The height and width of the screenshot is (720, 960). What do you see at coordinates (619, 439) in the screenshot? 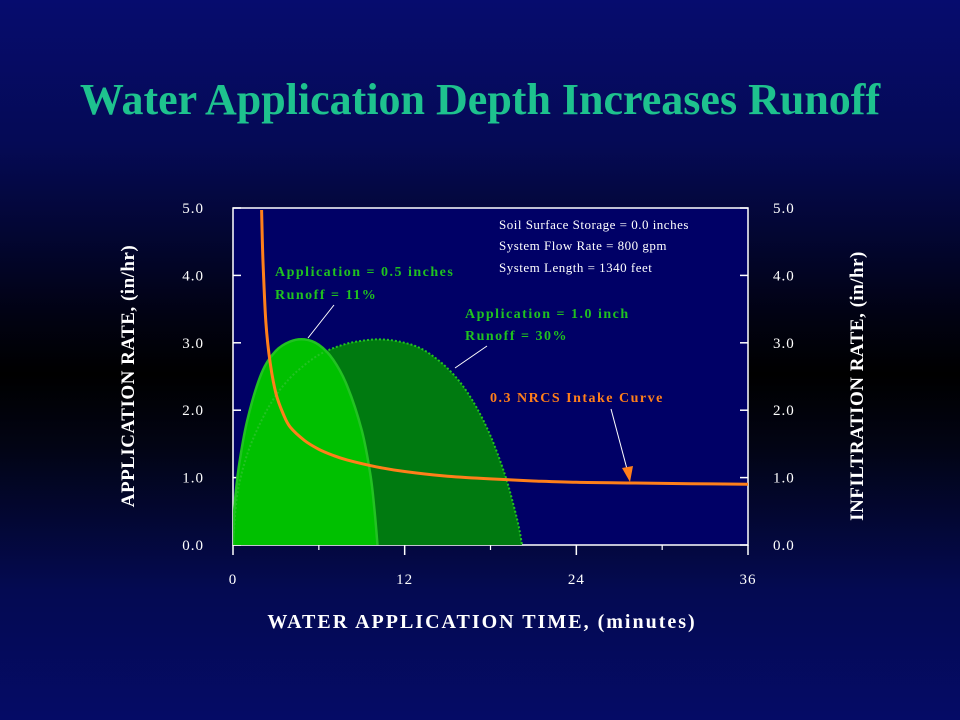
I see `pointer-intake-curve` at bounding box center [619, 439].